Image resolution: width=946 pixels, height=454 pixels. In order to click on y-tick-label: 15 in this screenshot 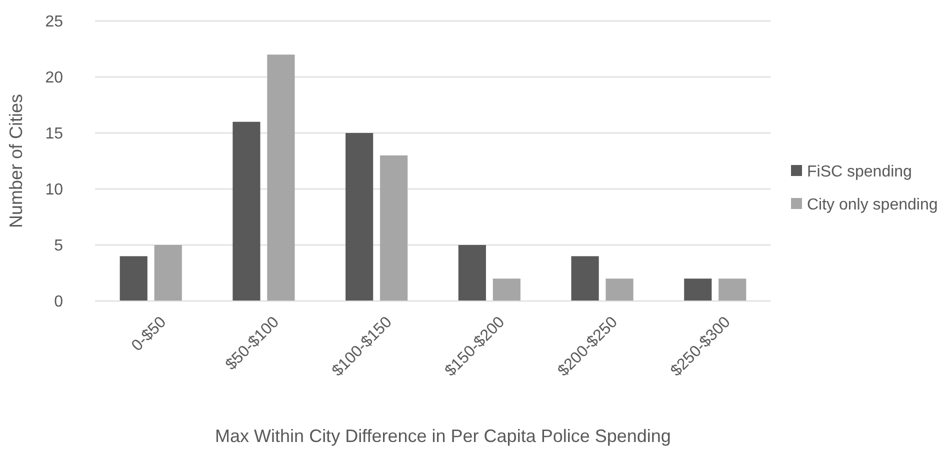, I will do `click(54, 134)`.